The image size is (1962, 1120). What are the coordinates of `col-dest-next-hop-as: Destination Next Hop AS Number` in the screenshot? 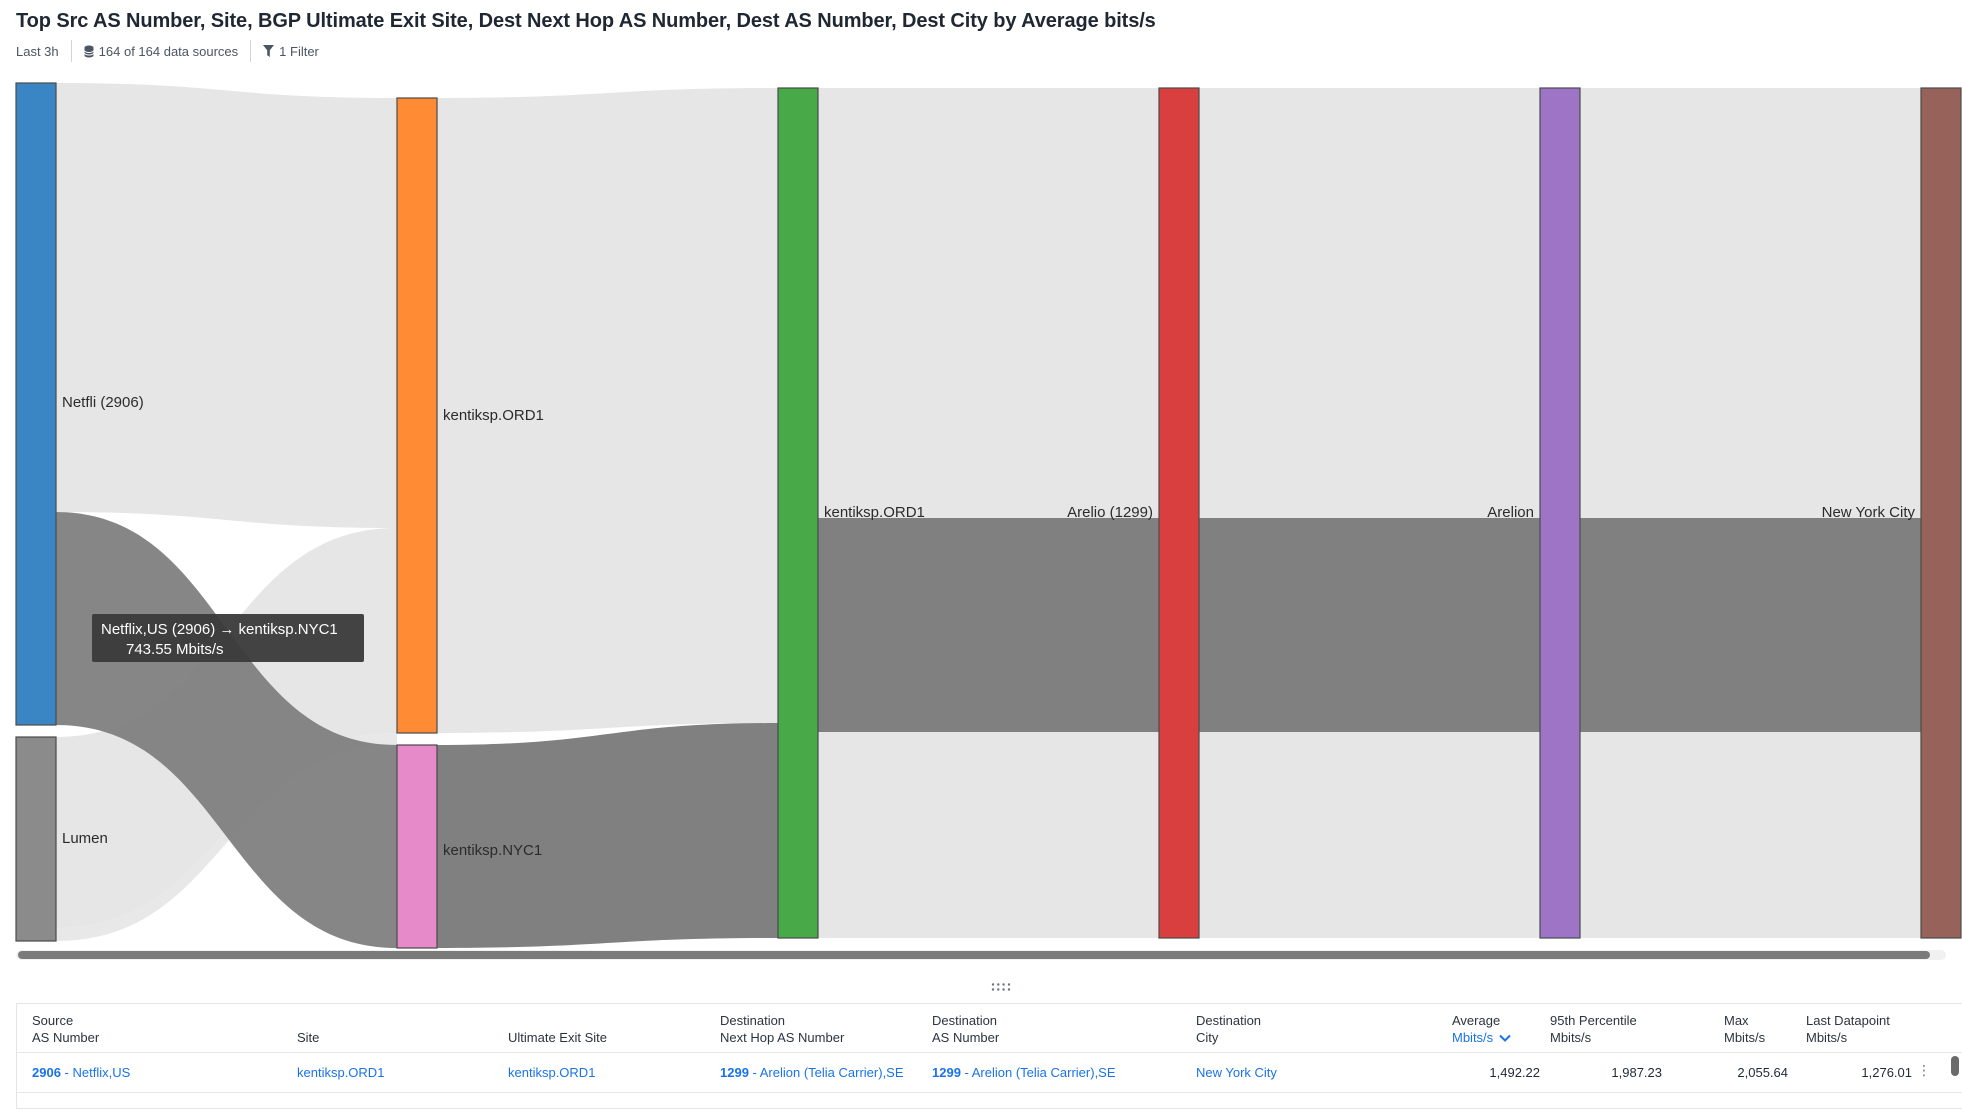 It's located at (782, 1029).